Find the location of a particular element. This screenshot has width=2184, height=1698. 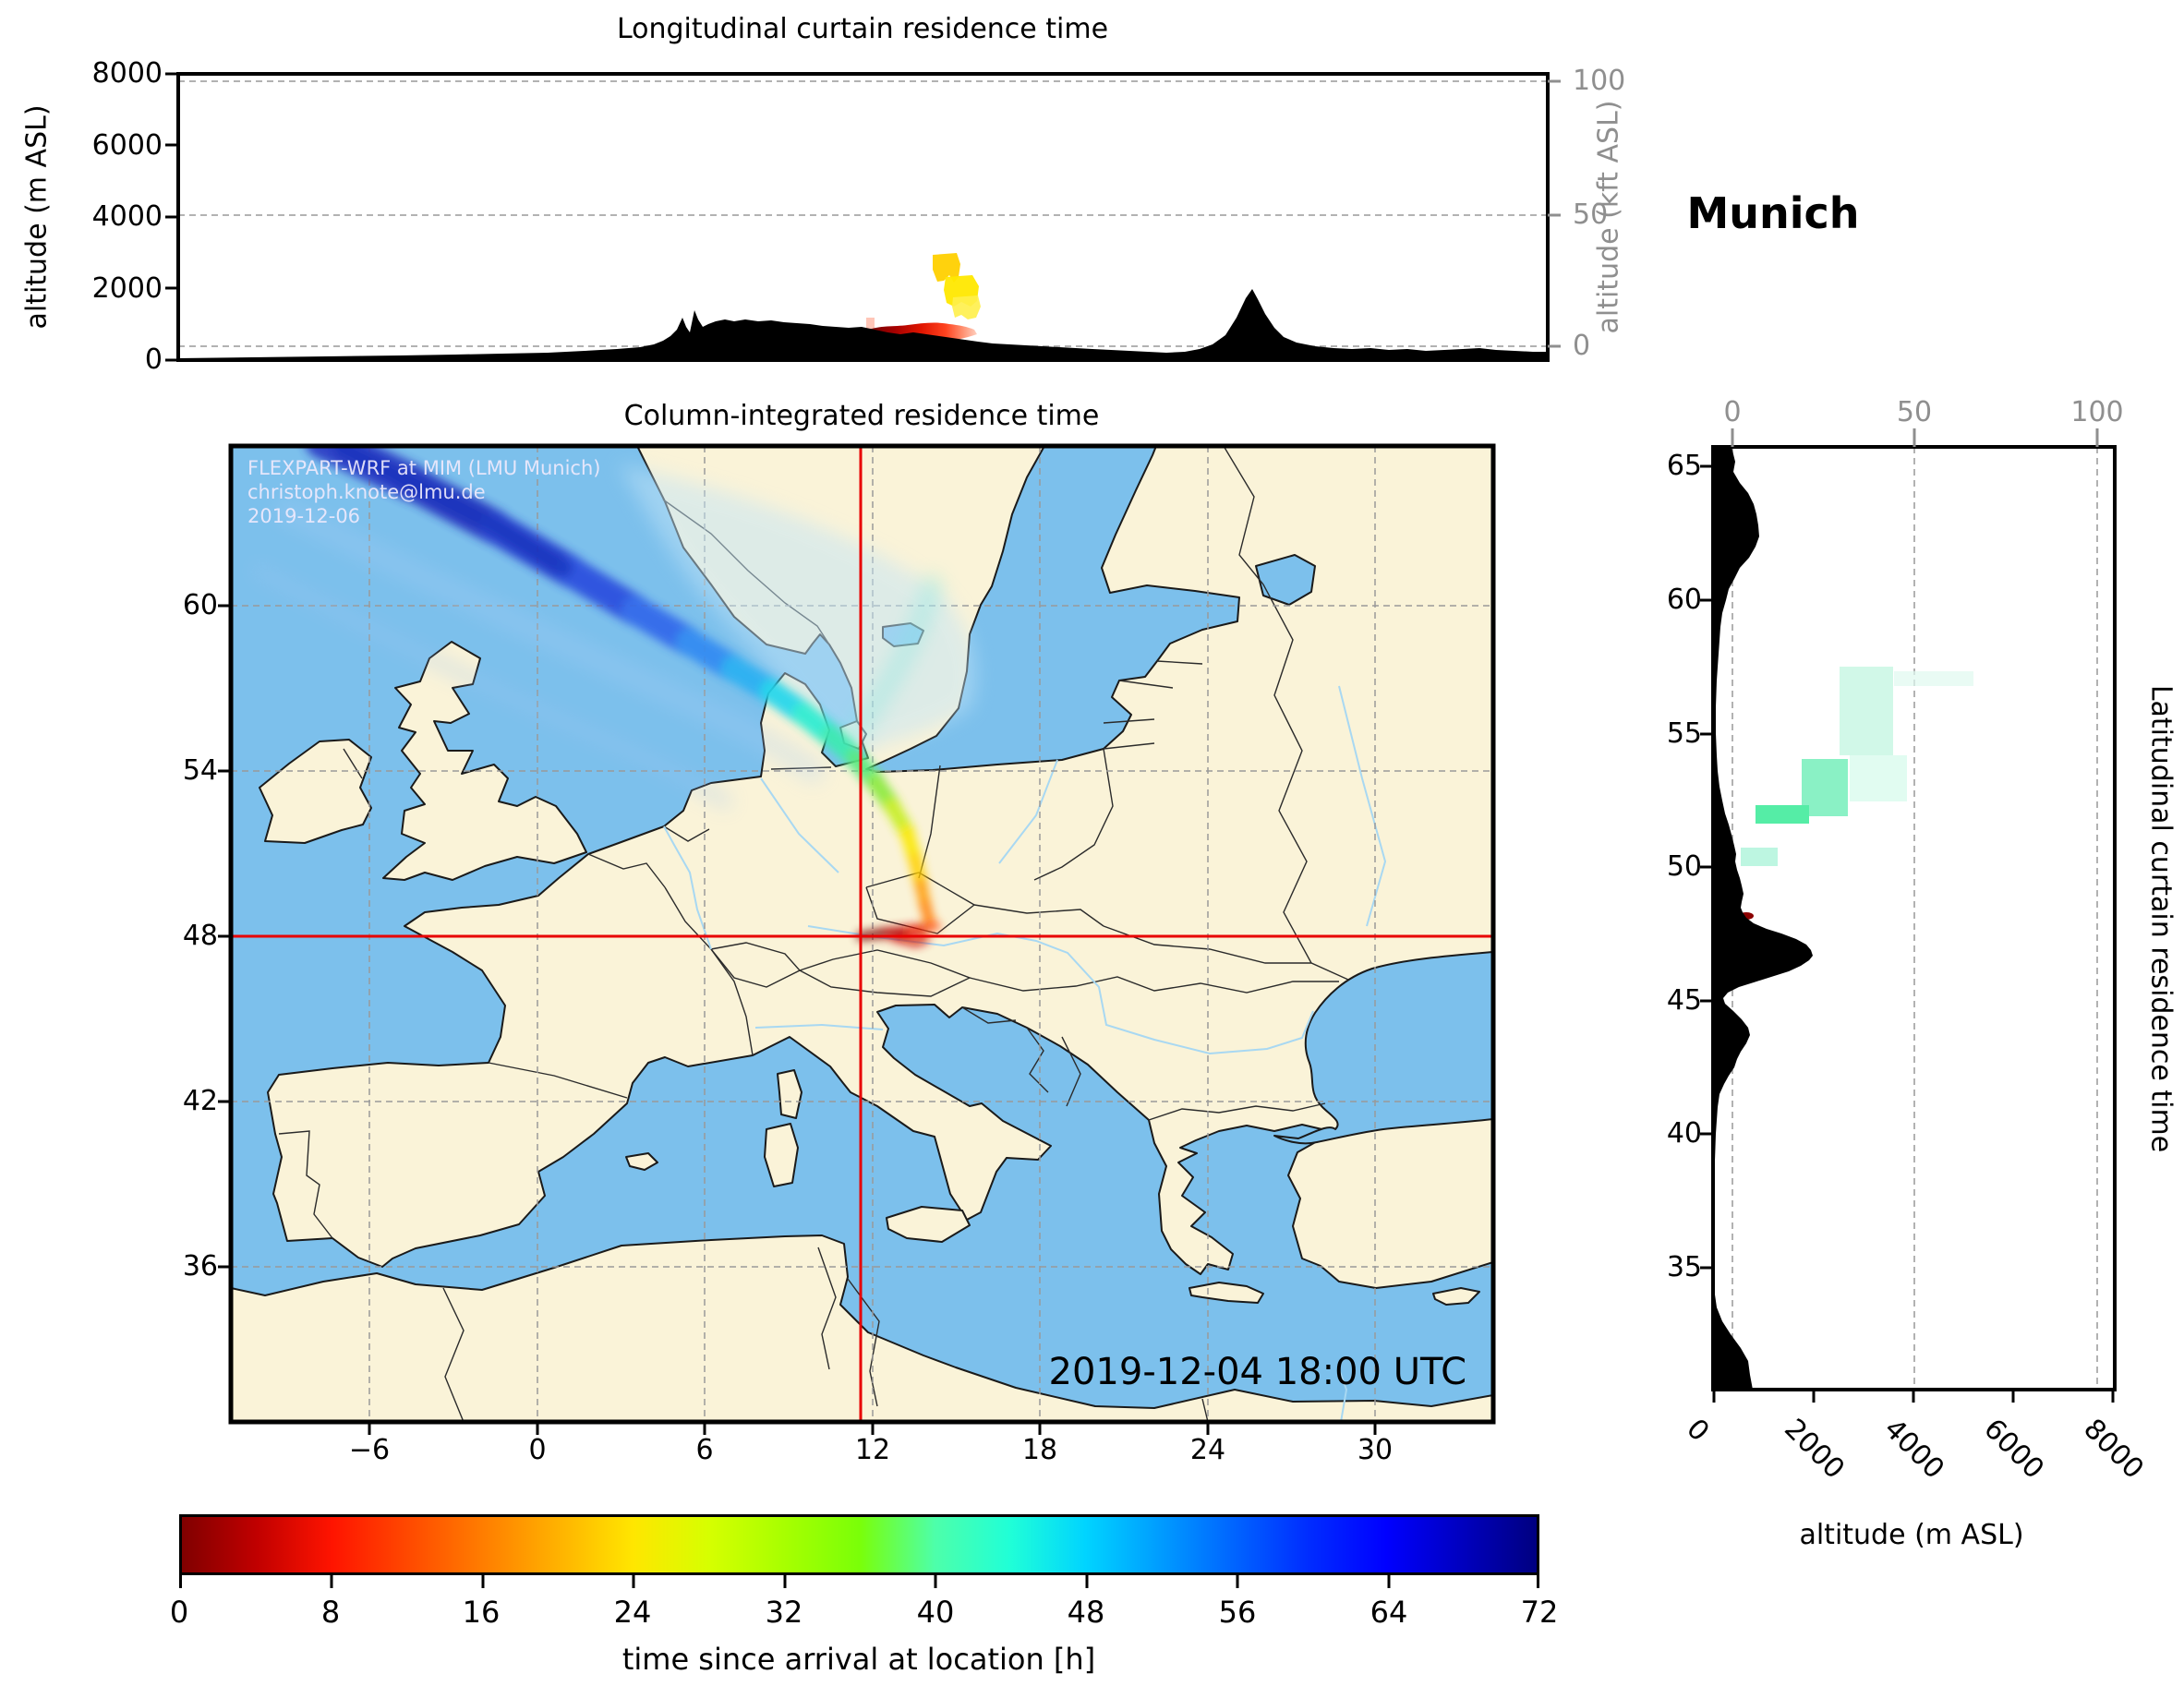

rp-ytick-45: 45 is located at coordinates (1684, 1000).